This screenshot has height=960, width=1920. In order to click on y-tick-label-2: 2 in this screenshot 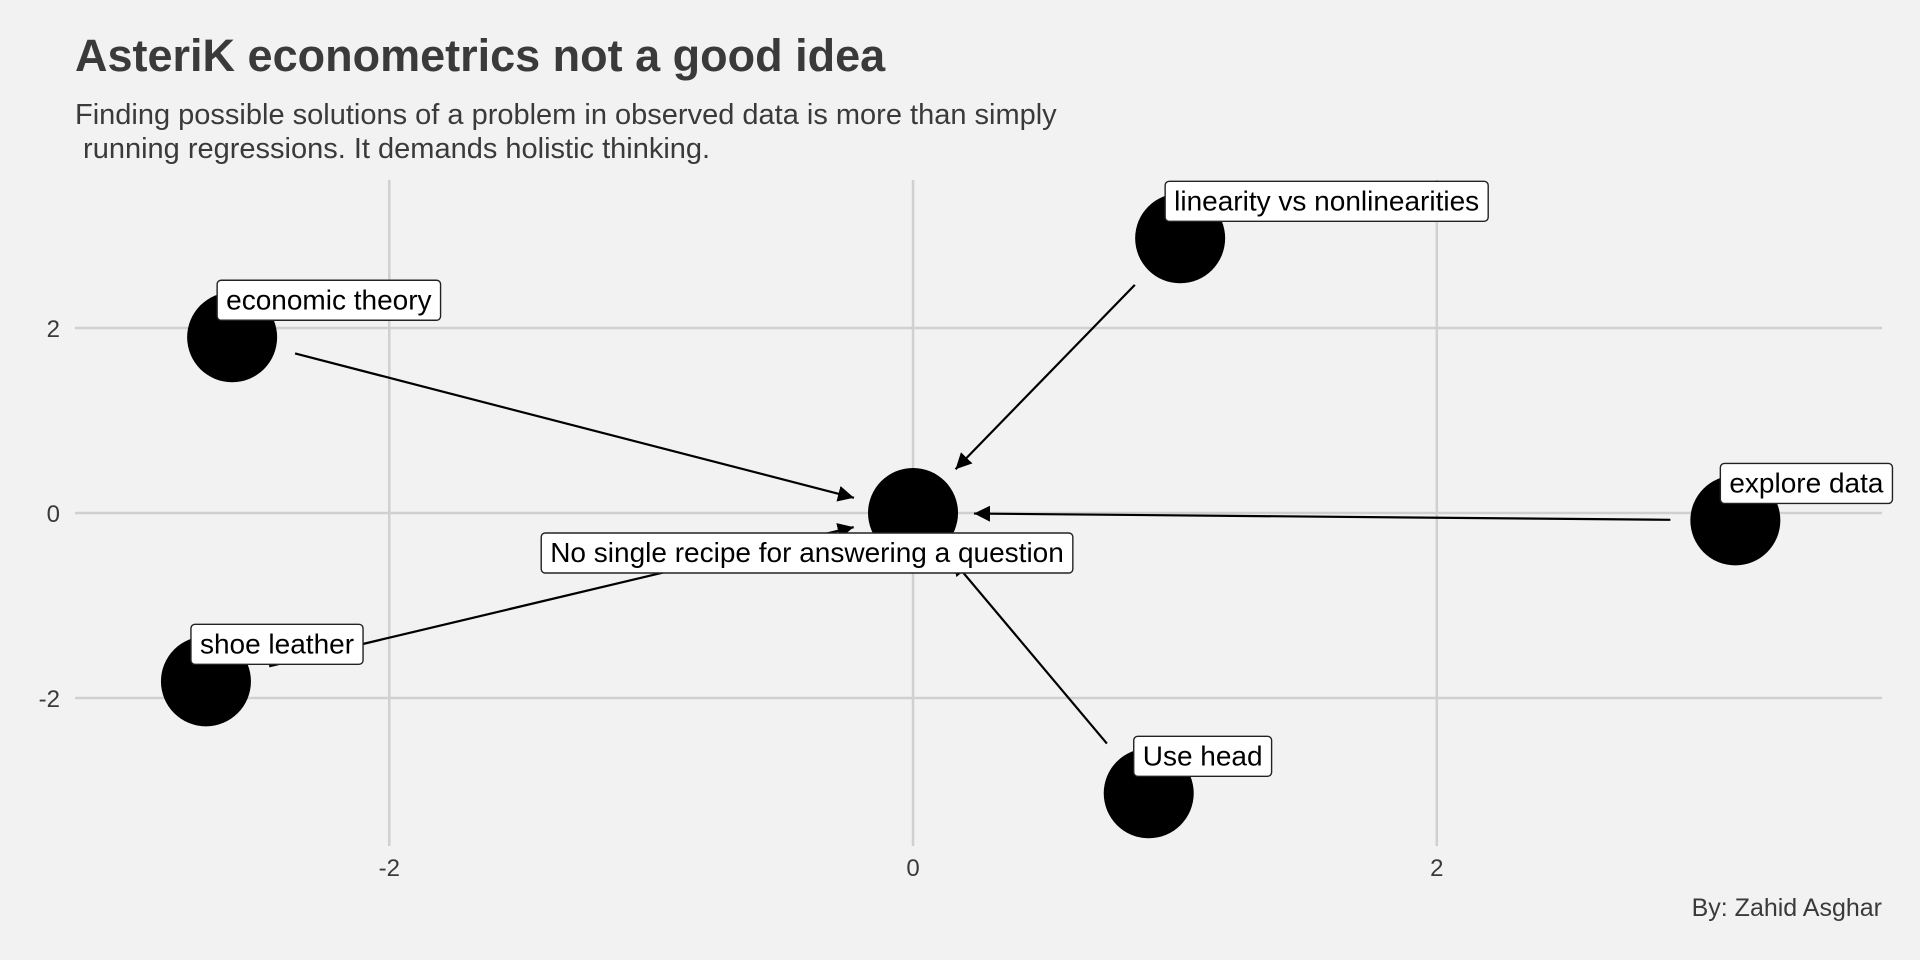, I will do `click(53, 329)`.